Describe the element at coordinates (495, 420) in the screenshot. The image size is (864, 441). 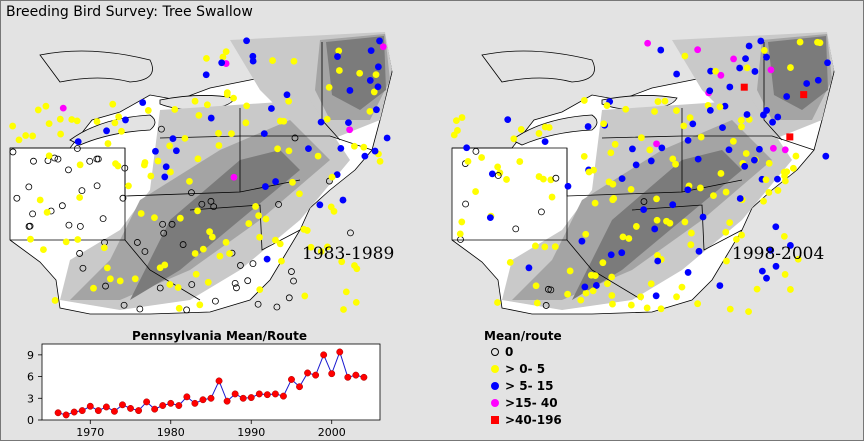
I see `red-square-icon` at that location.